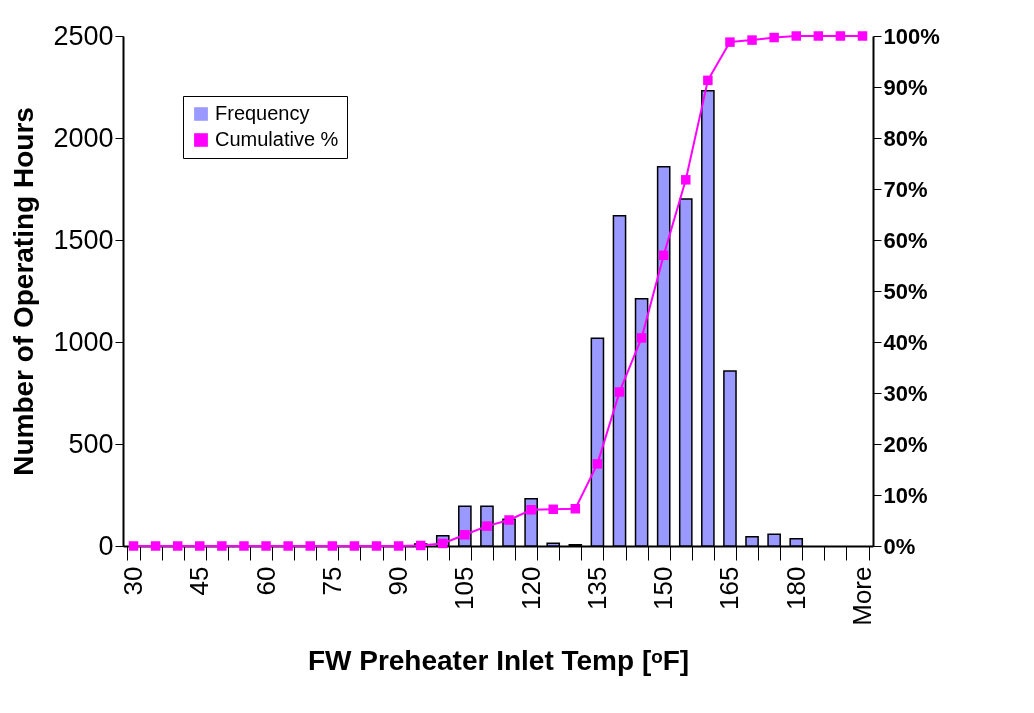  I want to click on x-tick-label: 30, so click(132, 581).